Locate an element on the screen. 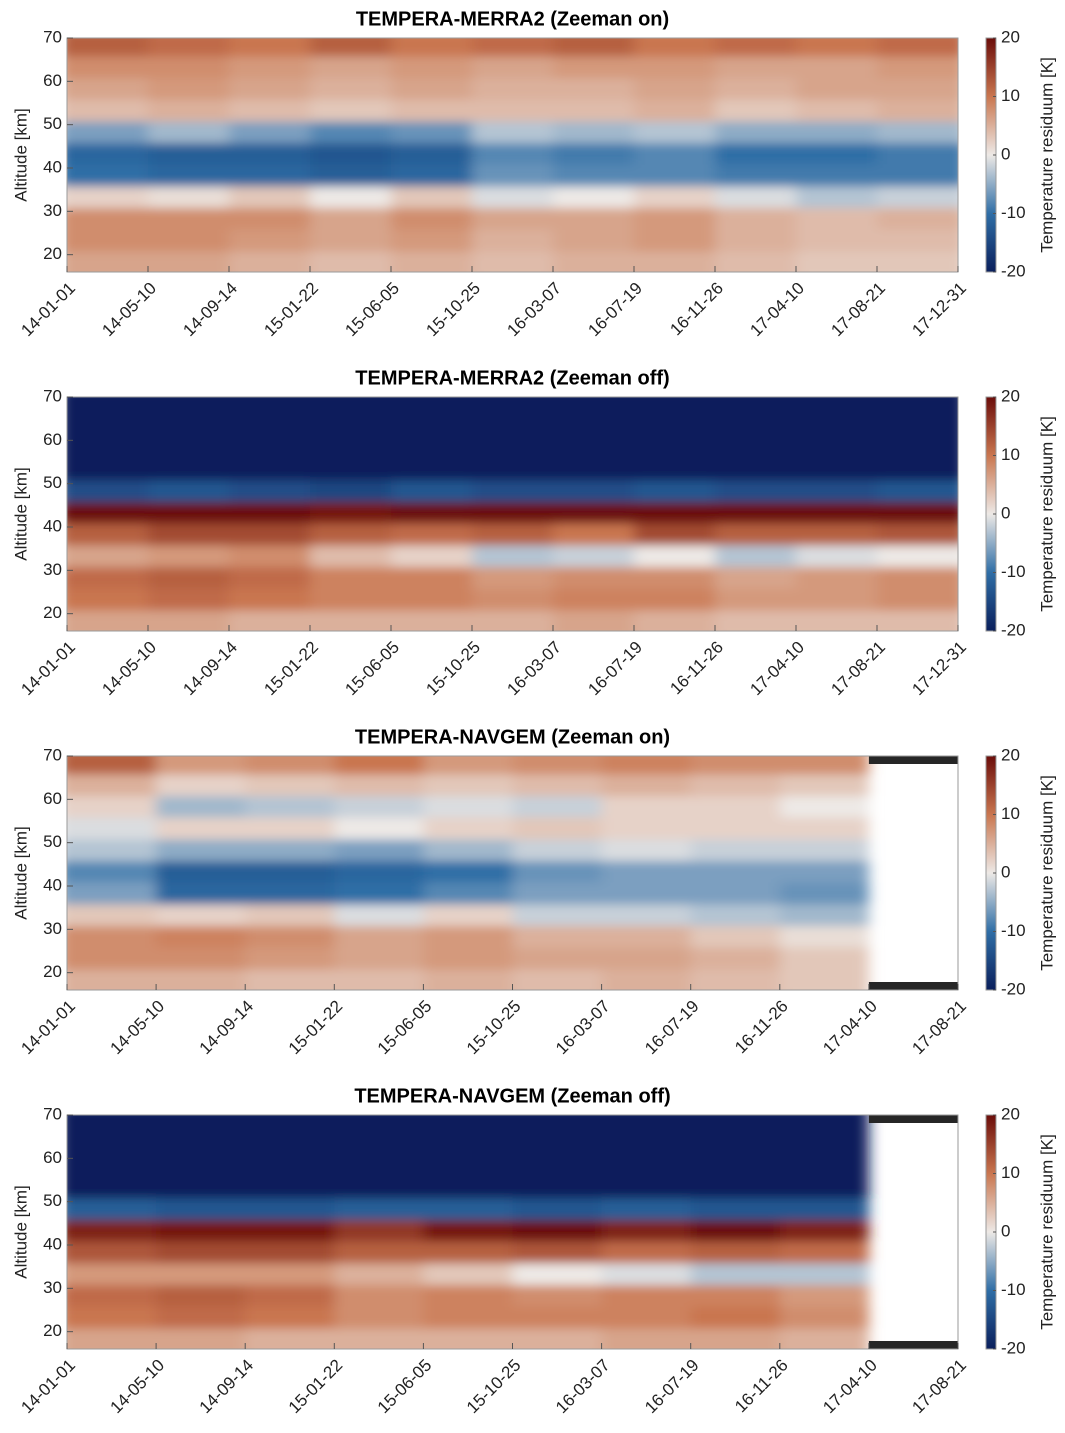 This screenshot has height=1433, width=1065. x-tick-label: 17-04-10 is located at coordinates (850, 1028).